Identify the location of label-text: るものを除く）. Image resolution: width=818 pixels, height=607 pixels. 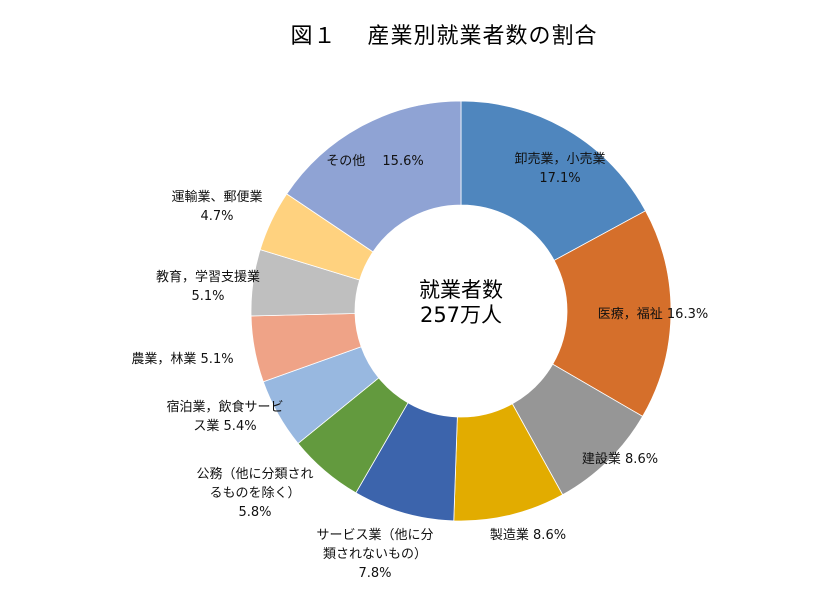
(255, 493).